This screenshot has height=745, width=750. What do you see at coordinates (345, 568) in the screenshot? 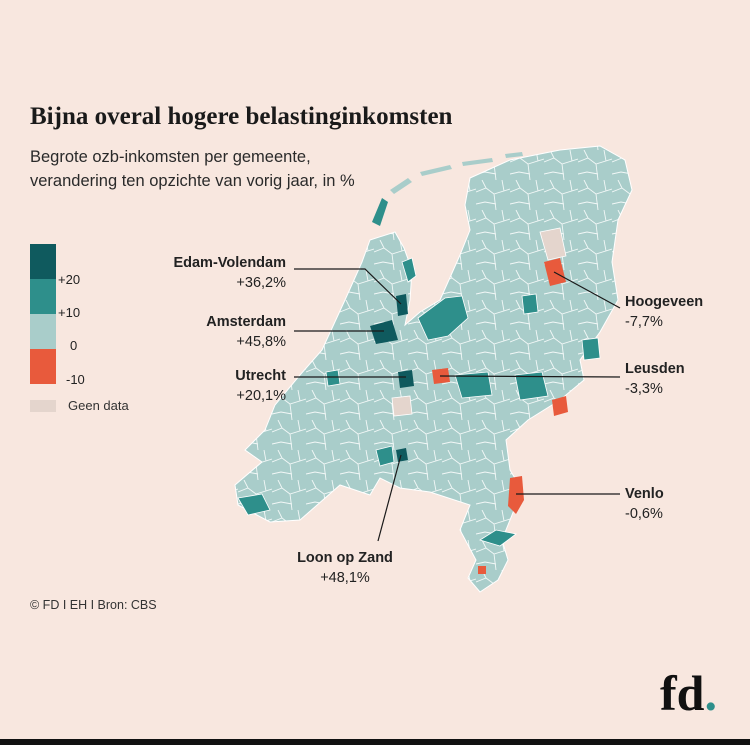
I see `callout-loon-op-zand: Loon op Zand +48,1%` at bounding box center [345, 568].